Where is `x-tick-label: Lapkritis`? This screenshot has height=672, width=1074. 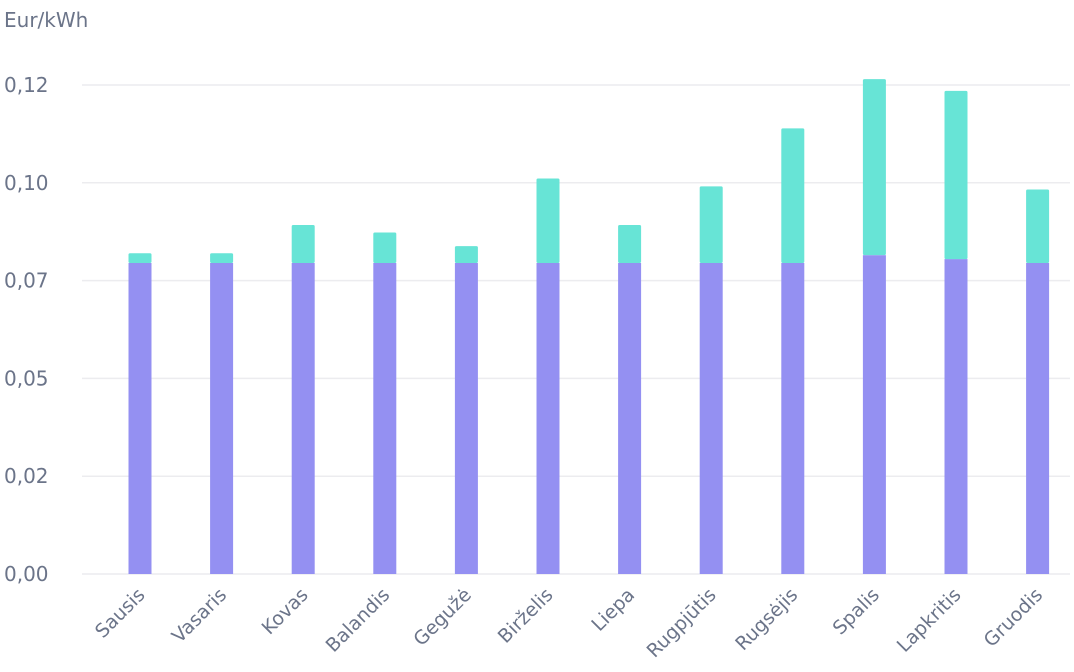
x-tick-label: Lapkritis is located at coordinates (929, 620).